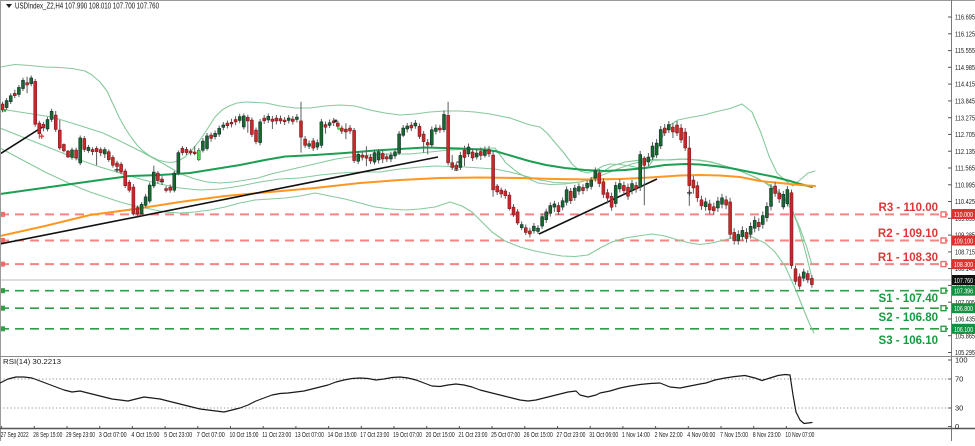  What do you see at coordinates (908, 318) in the screenshot?
I see `svg-text: S2 - 106.80` at bounding box center [908, 318].